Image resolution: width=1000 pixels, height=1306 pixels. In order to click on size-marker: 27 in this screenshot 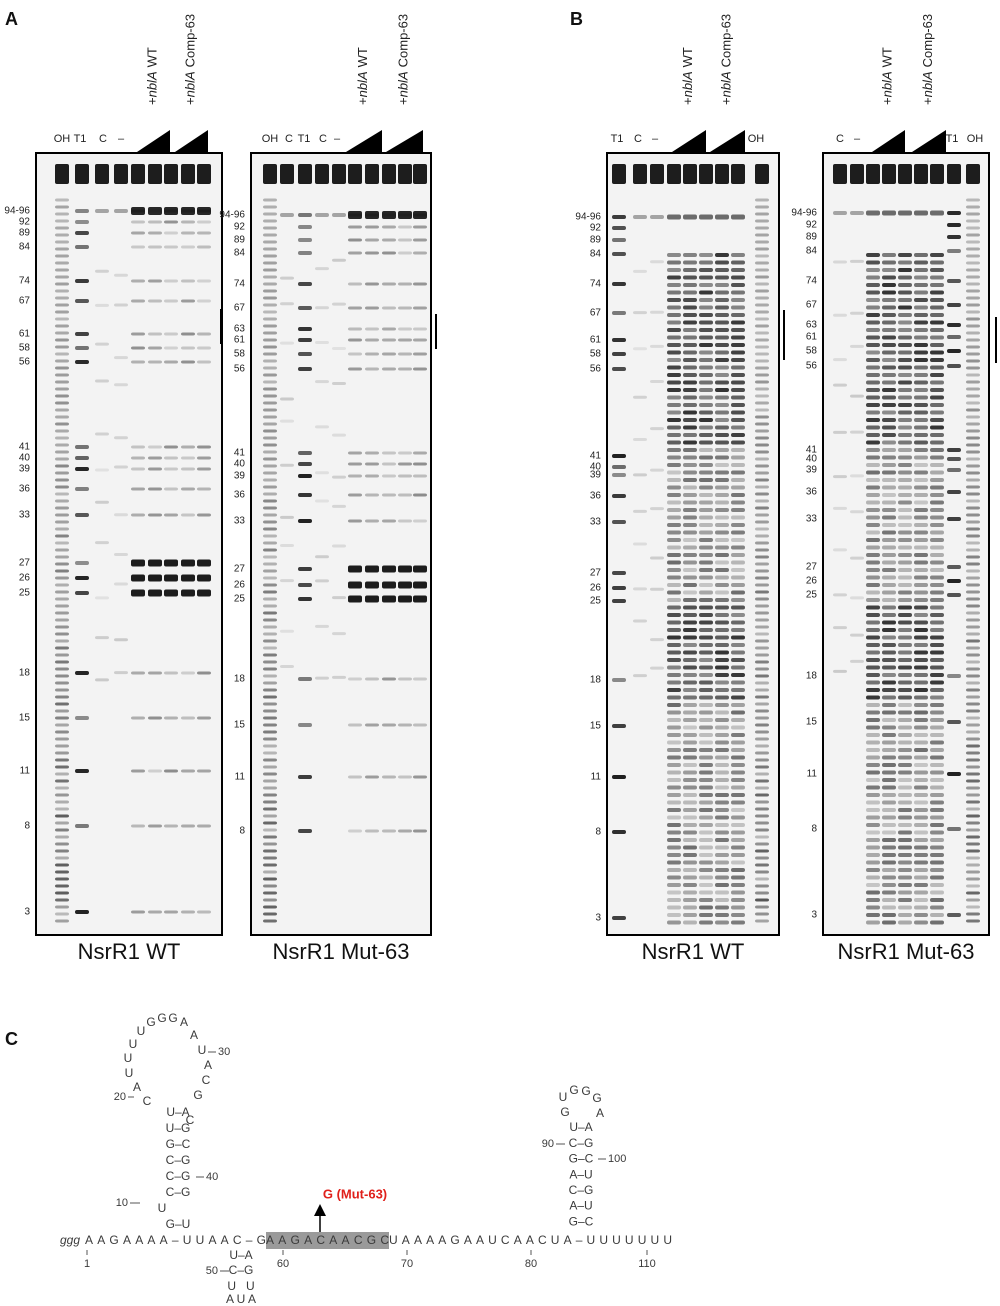, I will do `click(25, 563)`.